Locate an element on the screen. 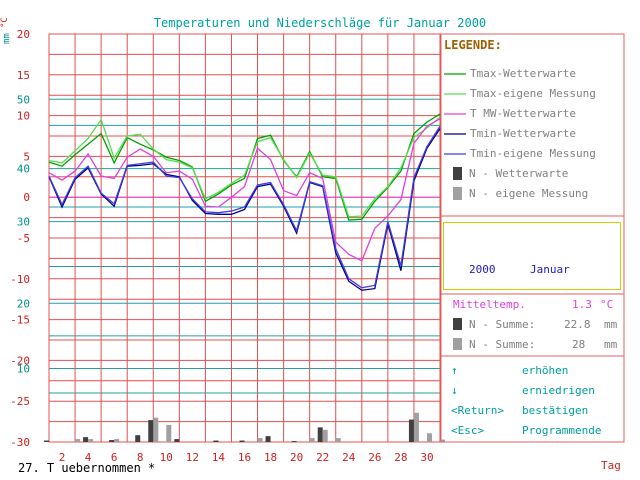  x-tick-label: 4 is located at coordinates (88, 457).